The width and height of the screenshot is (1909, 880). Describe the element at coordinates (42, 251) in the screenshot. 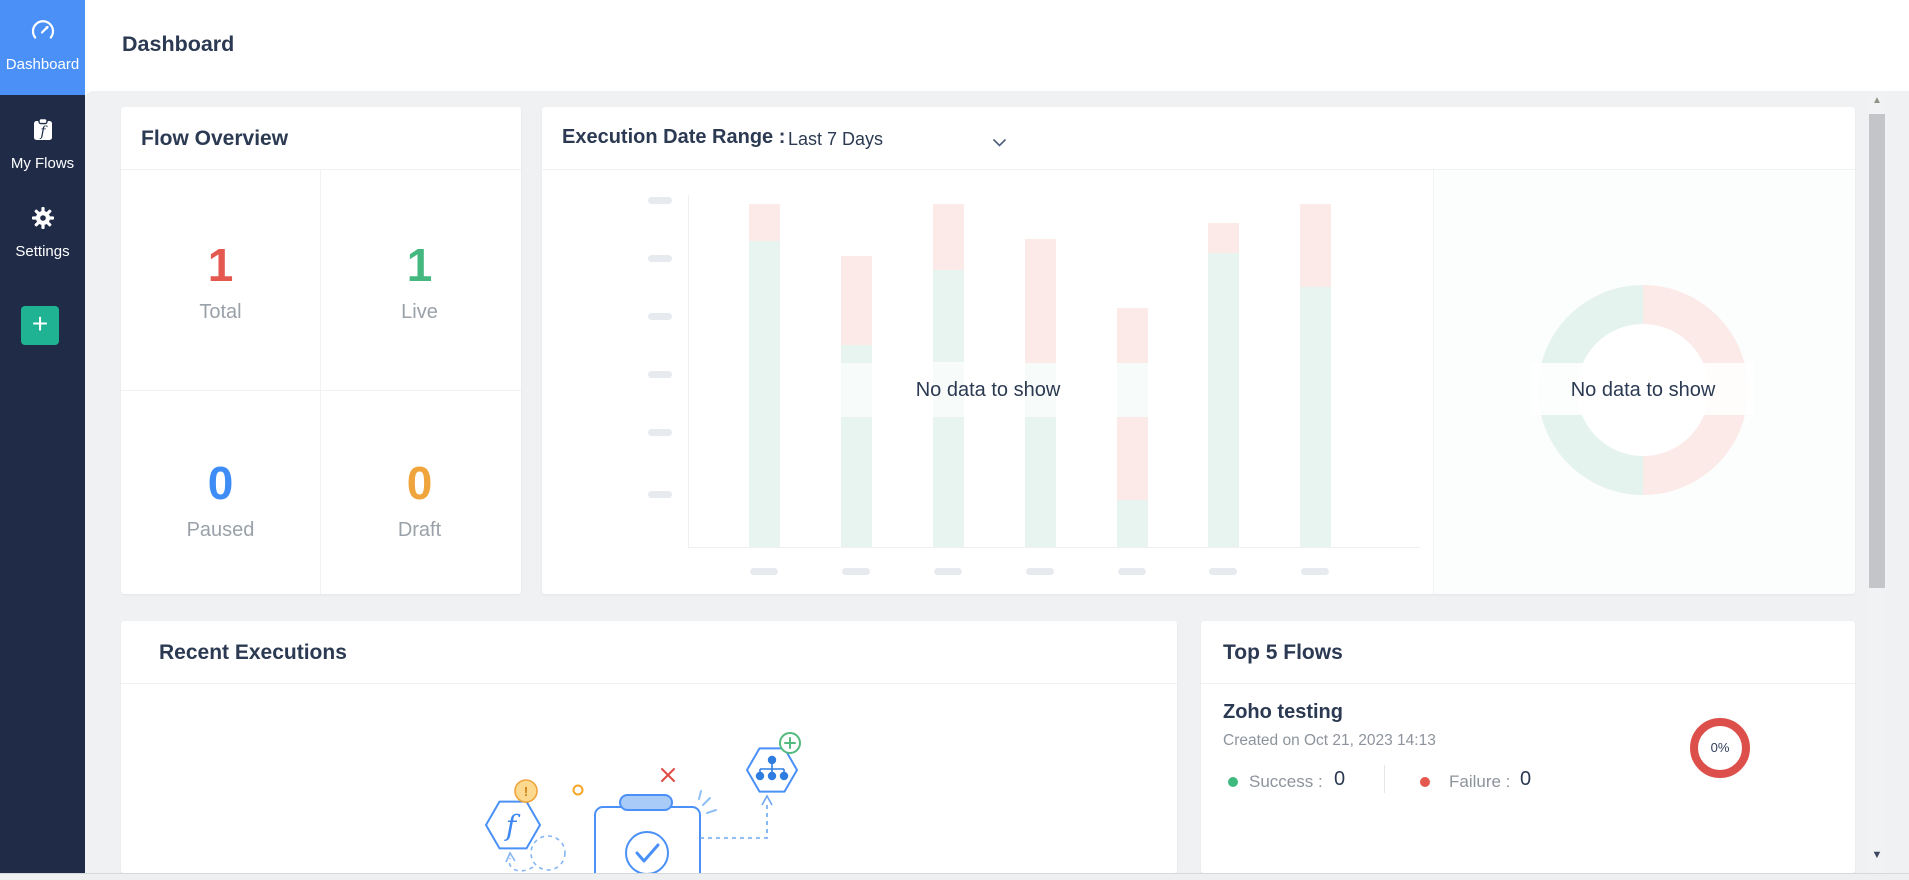

I see `sidebar-item-label: Settings` at that location.